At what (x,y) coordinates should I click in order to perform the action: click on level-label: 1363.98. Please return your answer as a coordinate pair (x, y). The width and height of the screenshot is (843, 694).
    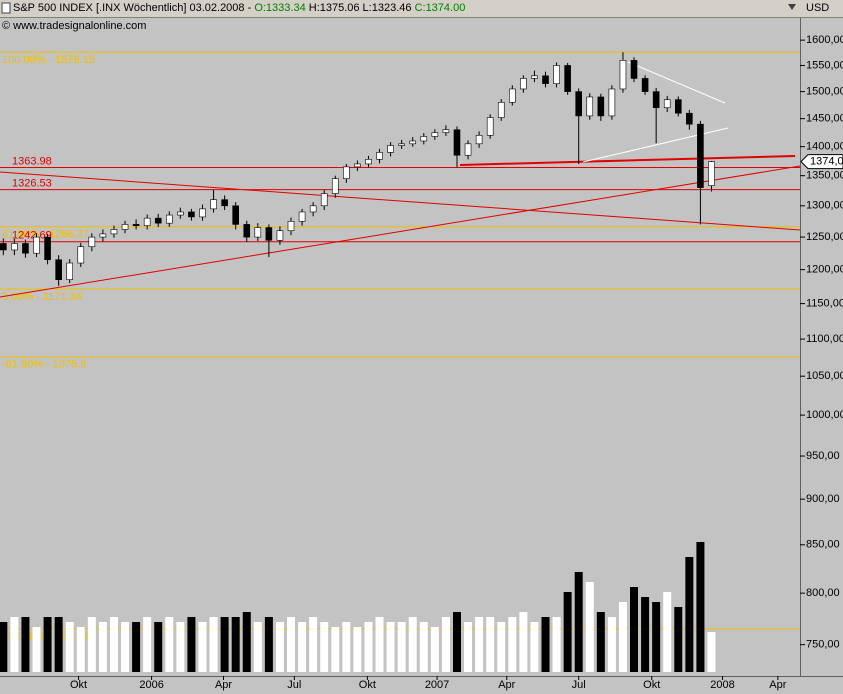
    Looking at the image, I should click on (32, 161).